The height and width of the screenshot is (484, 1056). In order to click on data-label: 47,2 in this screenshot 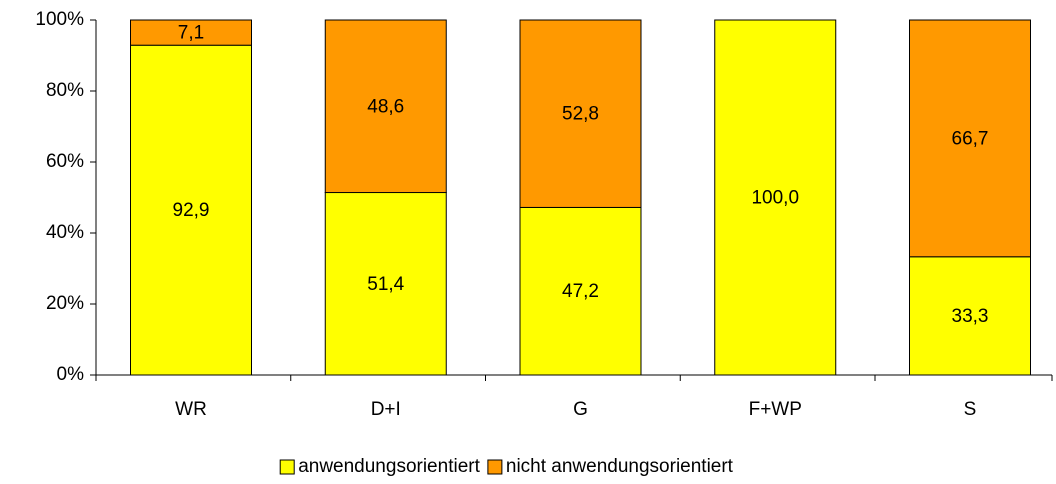, I will do `click(580, 291)`.